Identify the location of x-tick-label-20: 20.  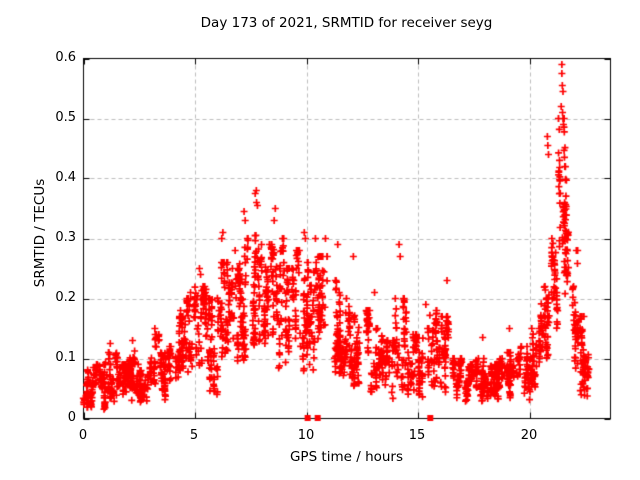
(529, 435).